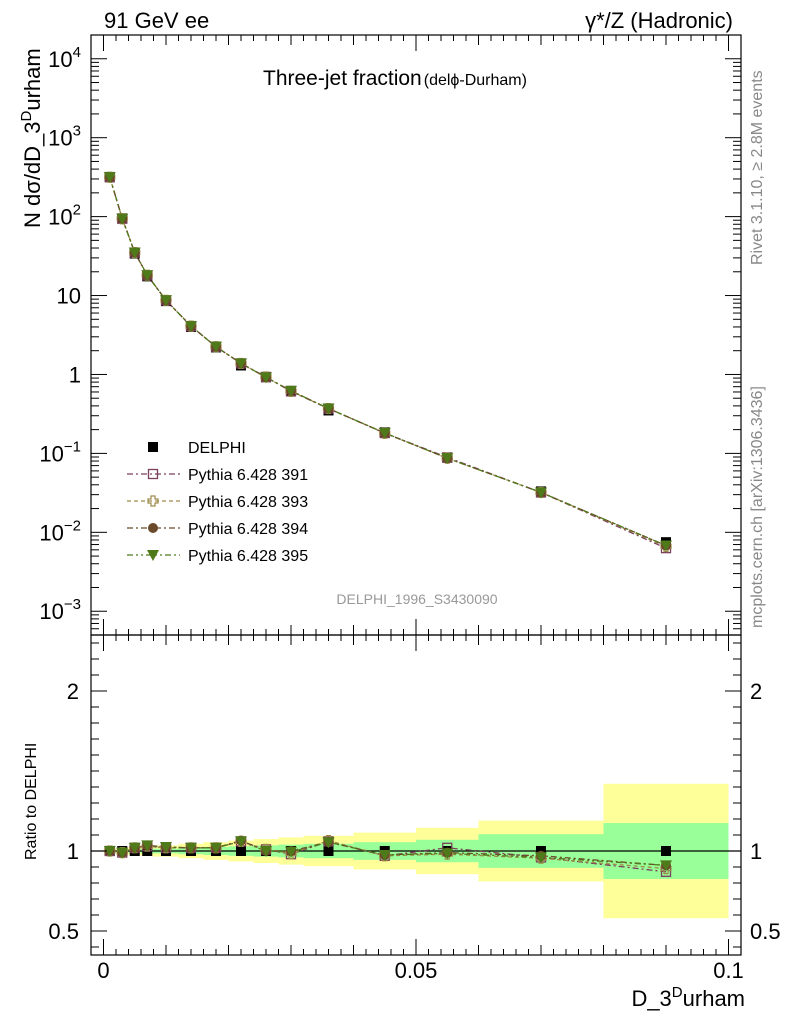 The width and height of the screenshot is (786, 1024). I want to click on ratio-y-tick-label-right: 2, so click(756, 691).